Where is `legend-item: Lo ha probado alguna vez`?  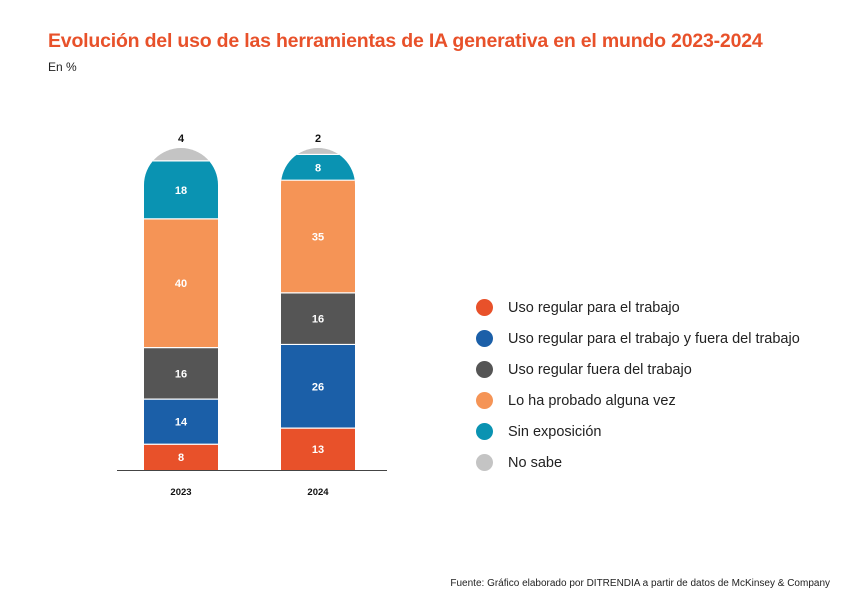
legend-item: Lo ha probado alguna vez is located at coordinates (638, 400).